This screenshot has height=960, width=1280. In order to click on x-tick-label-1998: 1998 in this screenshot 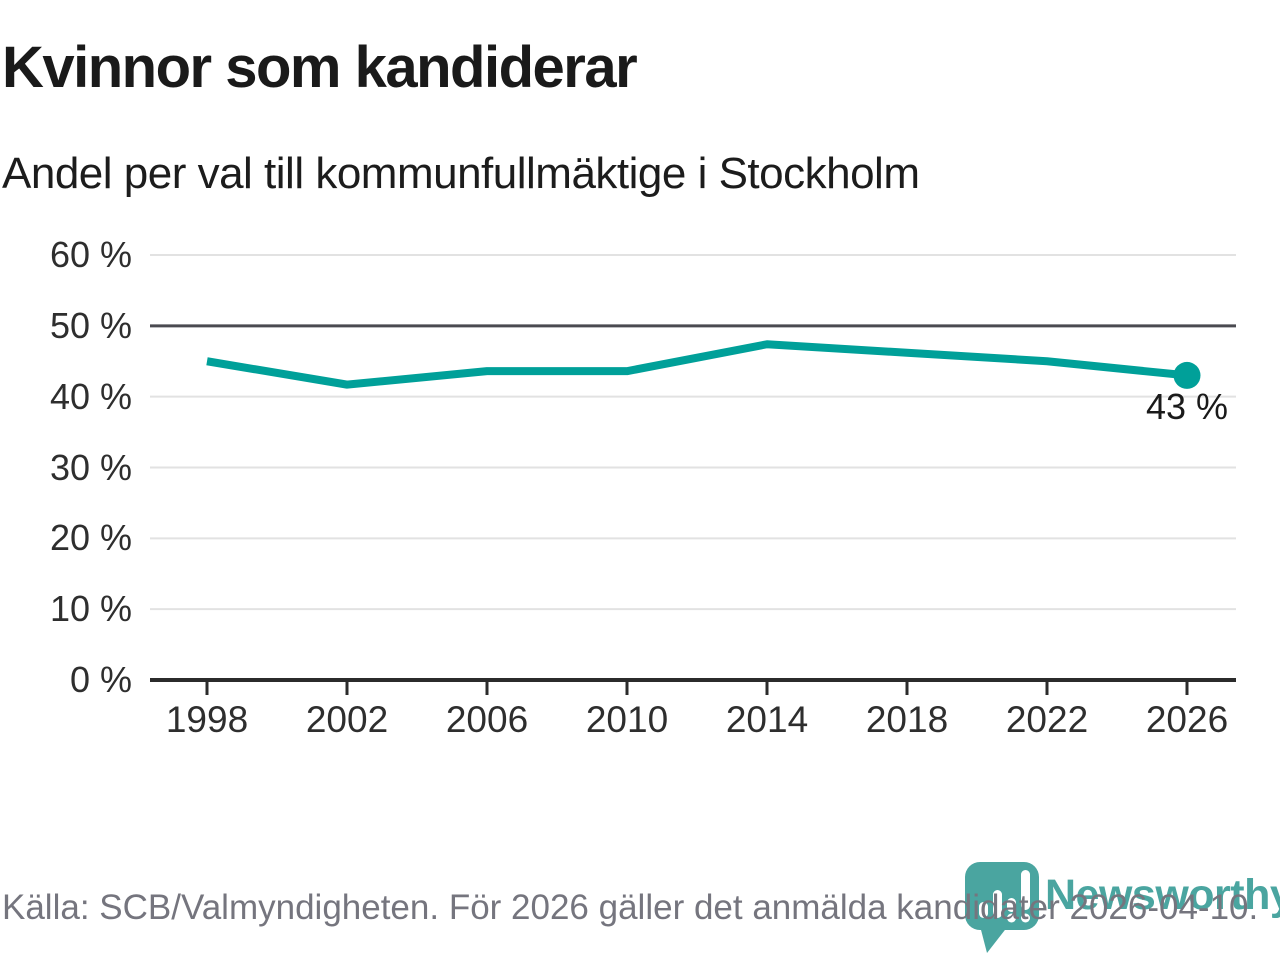, I will do `click(207, 719)`.